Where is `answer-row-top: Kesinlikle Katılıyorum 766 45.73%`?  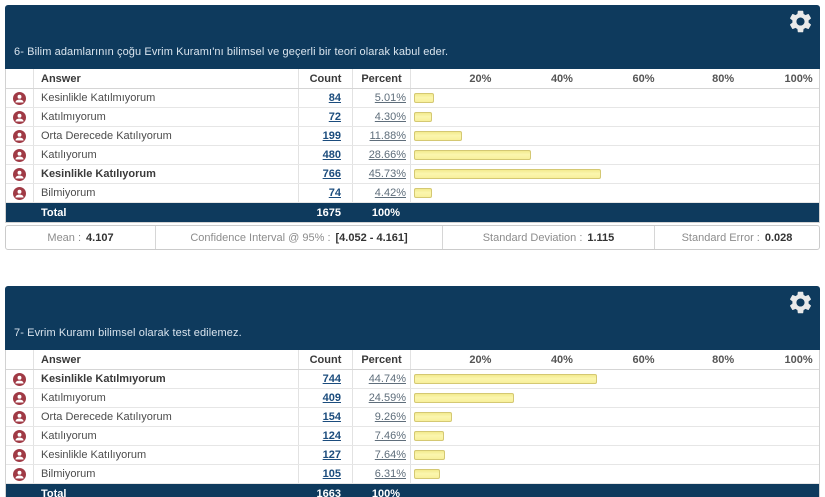 answer-row-top: Kesinlikle Katılıyorum 766 45.73% is located at coordinates (412, 174).